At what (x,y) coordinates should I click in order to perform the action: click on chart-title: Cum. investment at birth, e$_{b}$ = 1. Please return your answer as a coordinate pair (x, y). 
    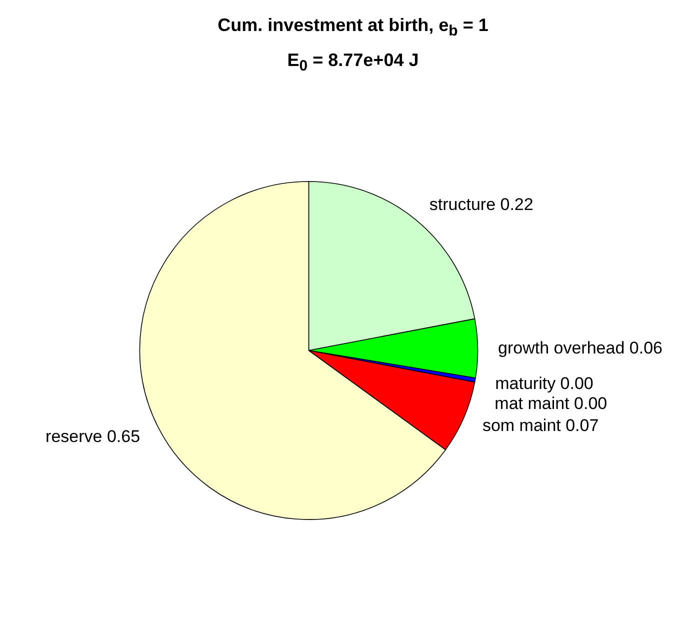
    Looking at the image, I should click on (353, 28).